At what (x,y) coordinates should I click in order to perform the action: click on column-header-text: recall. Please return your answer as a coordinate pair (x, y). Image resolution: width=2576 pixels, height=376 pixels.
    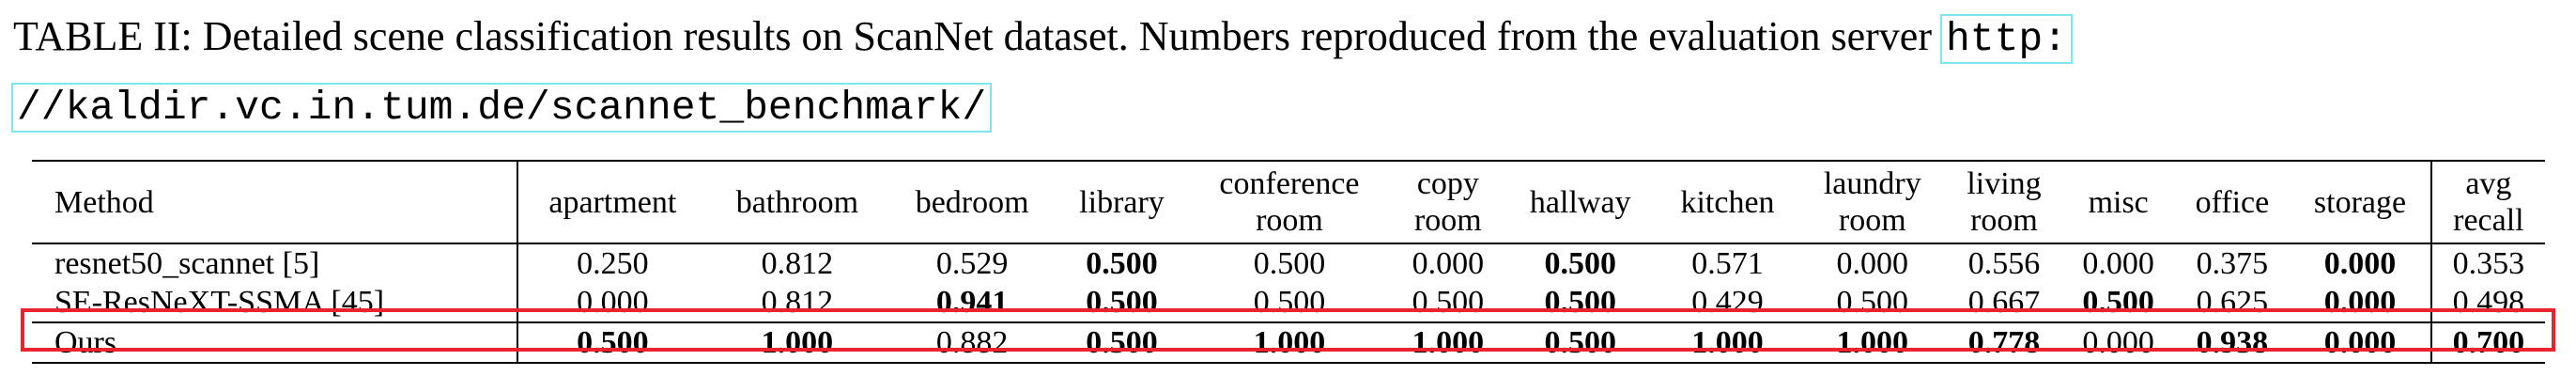
    Looking at the image, I should click on (2488, 220).